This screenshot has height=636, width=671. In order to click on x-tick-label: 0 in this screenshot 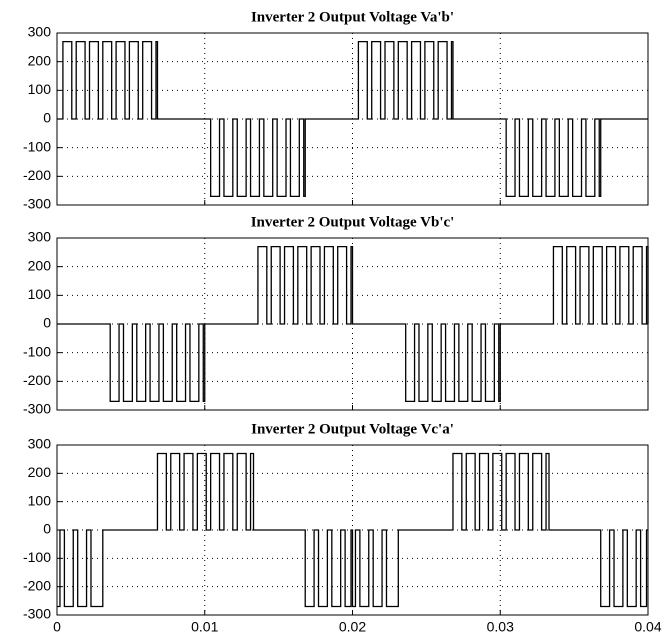, I will do `click(57, 627)`.